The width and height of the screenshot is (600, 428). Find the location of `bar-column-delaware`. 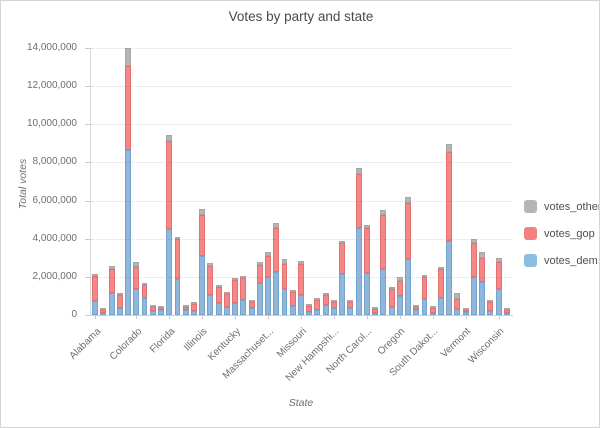

bar-column-delaware is located at coordinates (153, 181).